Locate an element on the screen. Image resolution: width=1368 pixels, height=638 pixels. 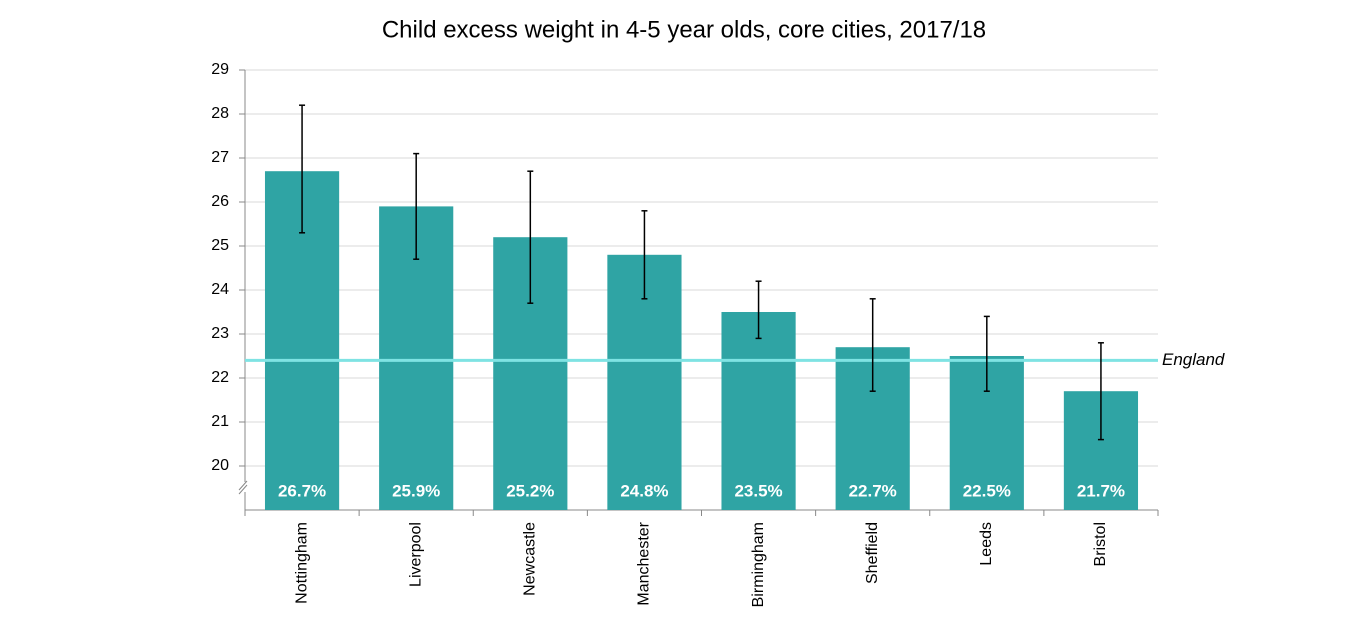
y-tick-label: 24 is located at coordinates (220, 289).